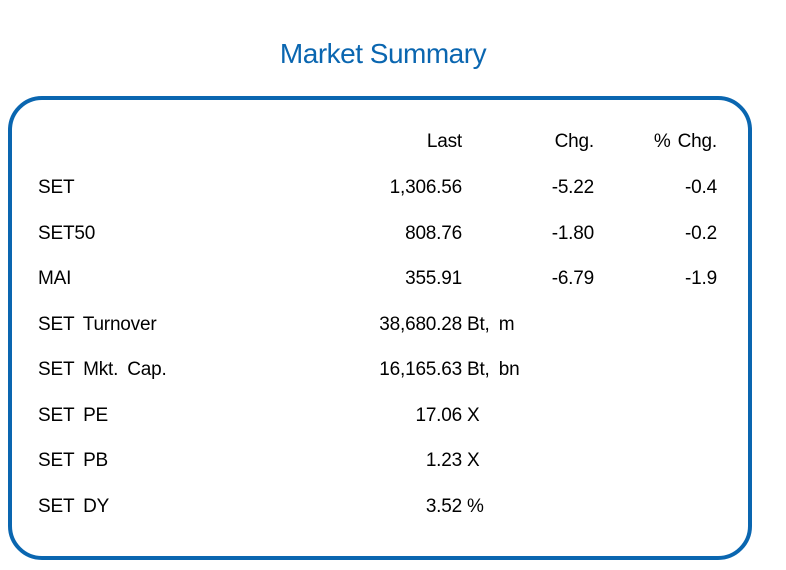  Describe the element at coordinates (426, 187) in the screenshot. I see `row-last-set: 1,306.56` at that location.